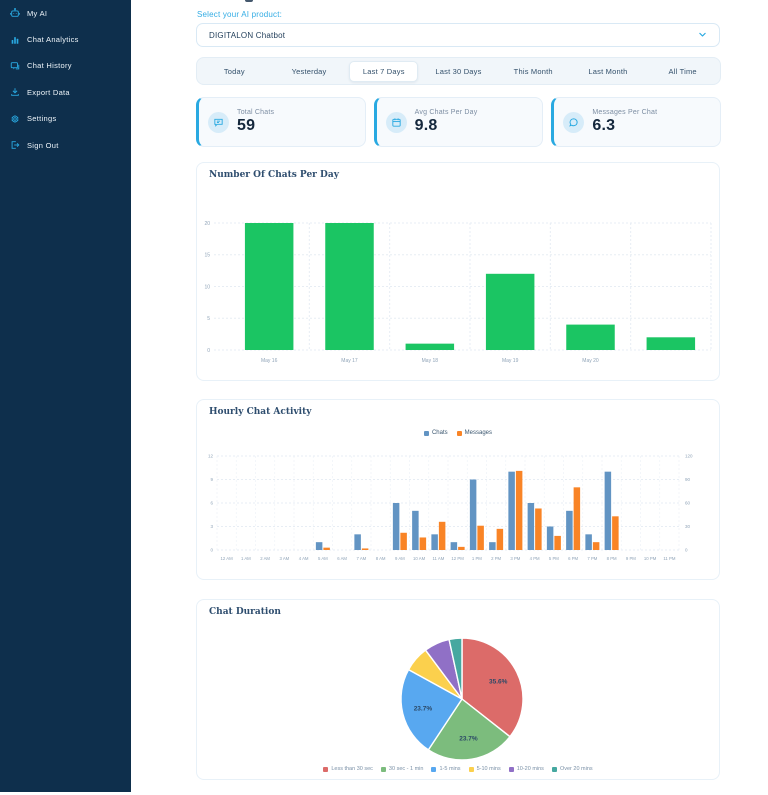  What do you see at coordinates (246, 558) in the screenshot?
I see `svg-text: 1 AM` at bounding box center [246, 558].